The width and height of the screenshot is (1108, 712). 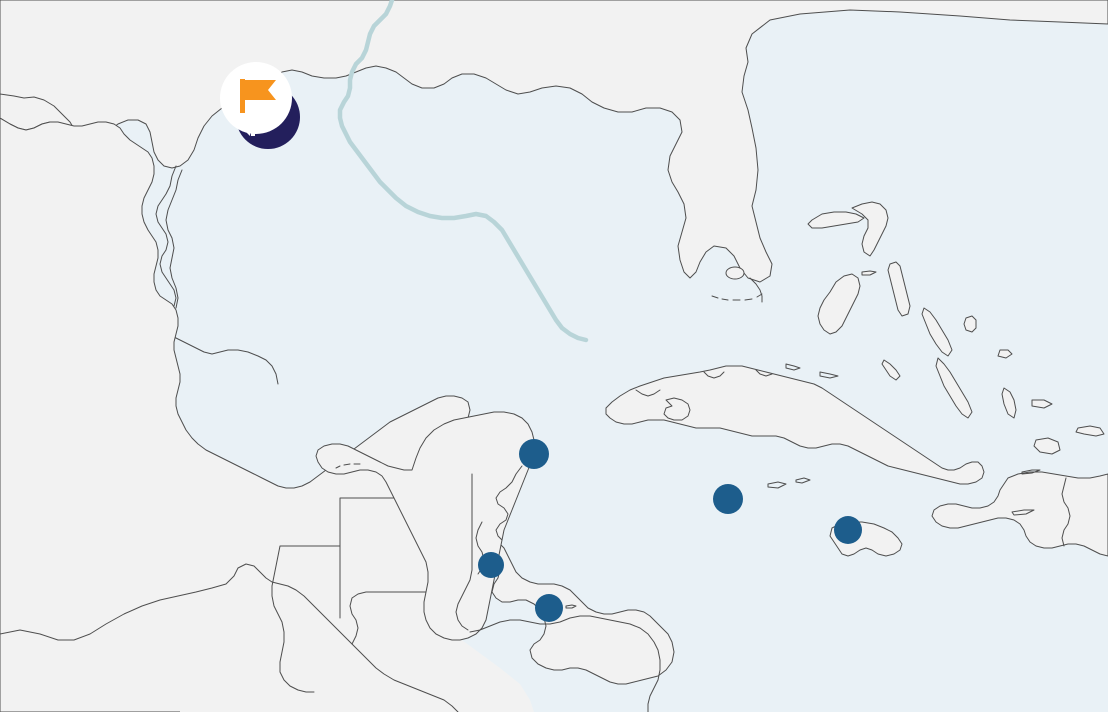 What do you see at coordinates (260, 105) in the screenshot?
I see `selected-location-marker` at bounding box center [260, 105].